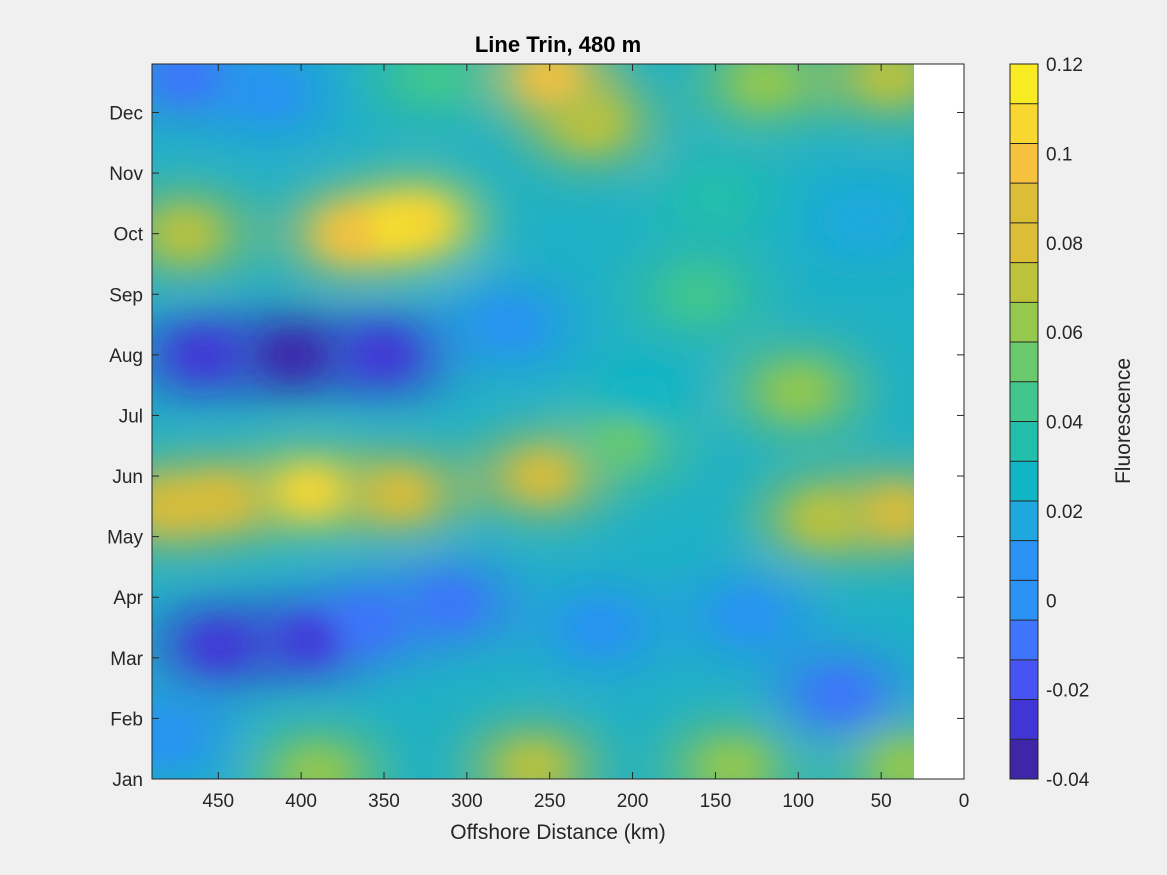 The width and height of the screenshot is (1167, 875). What do you see at coordinates (126, 295) in the screenshot?
I see `y-tick-label: Sep` at bounding box center [126, 295].